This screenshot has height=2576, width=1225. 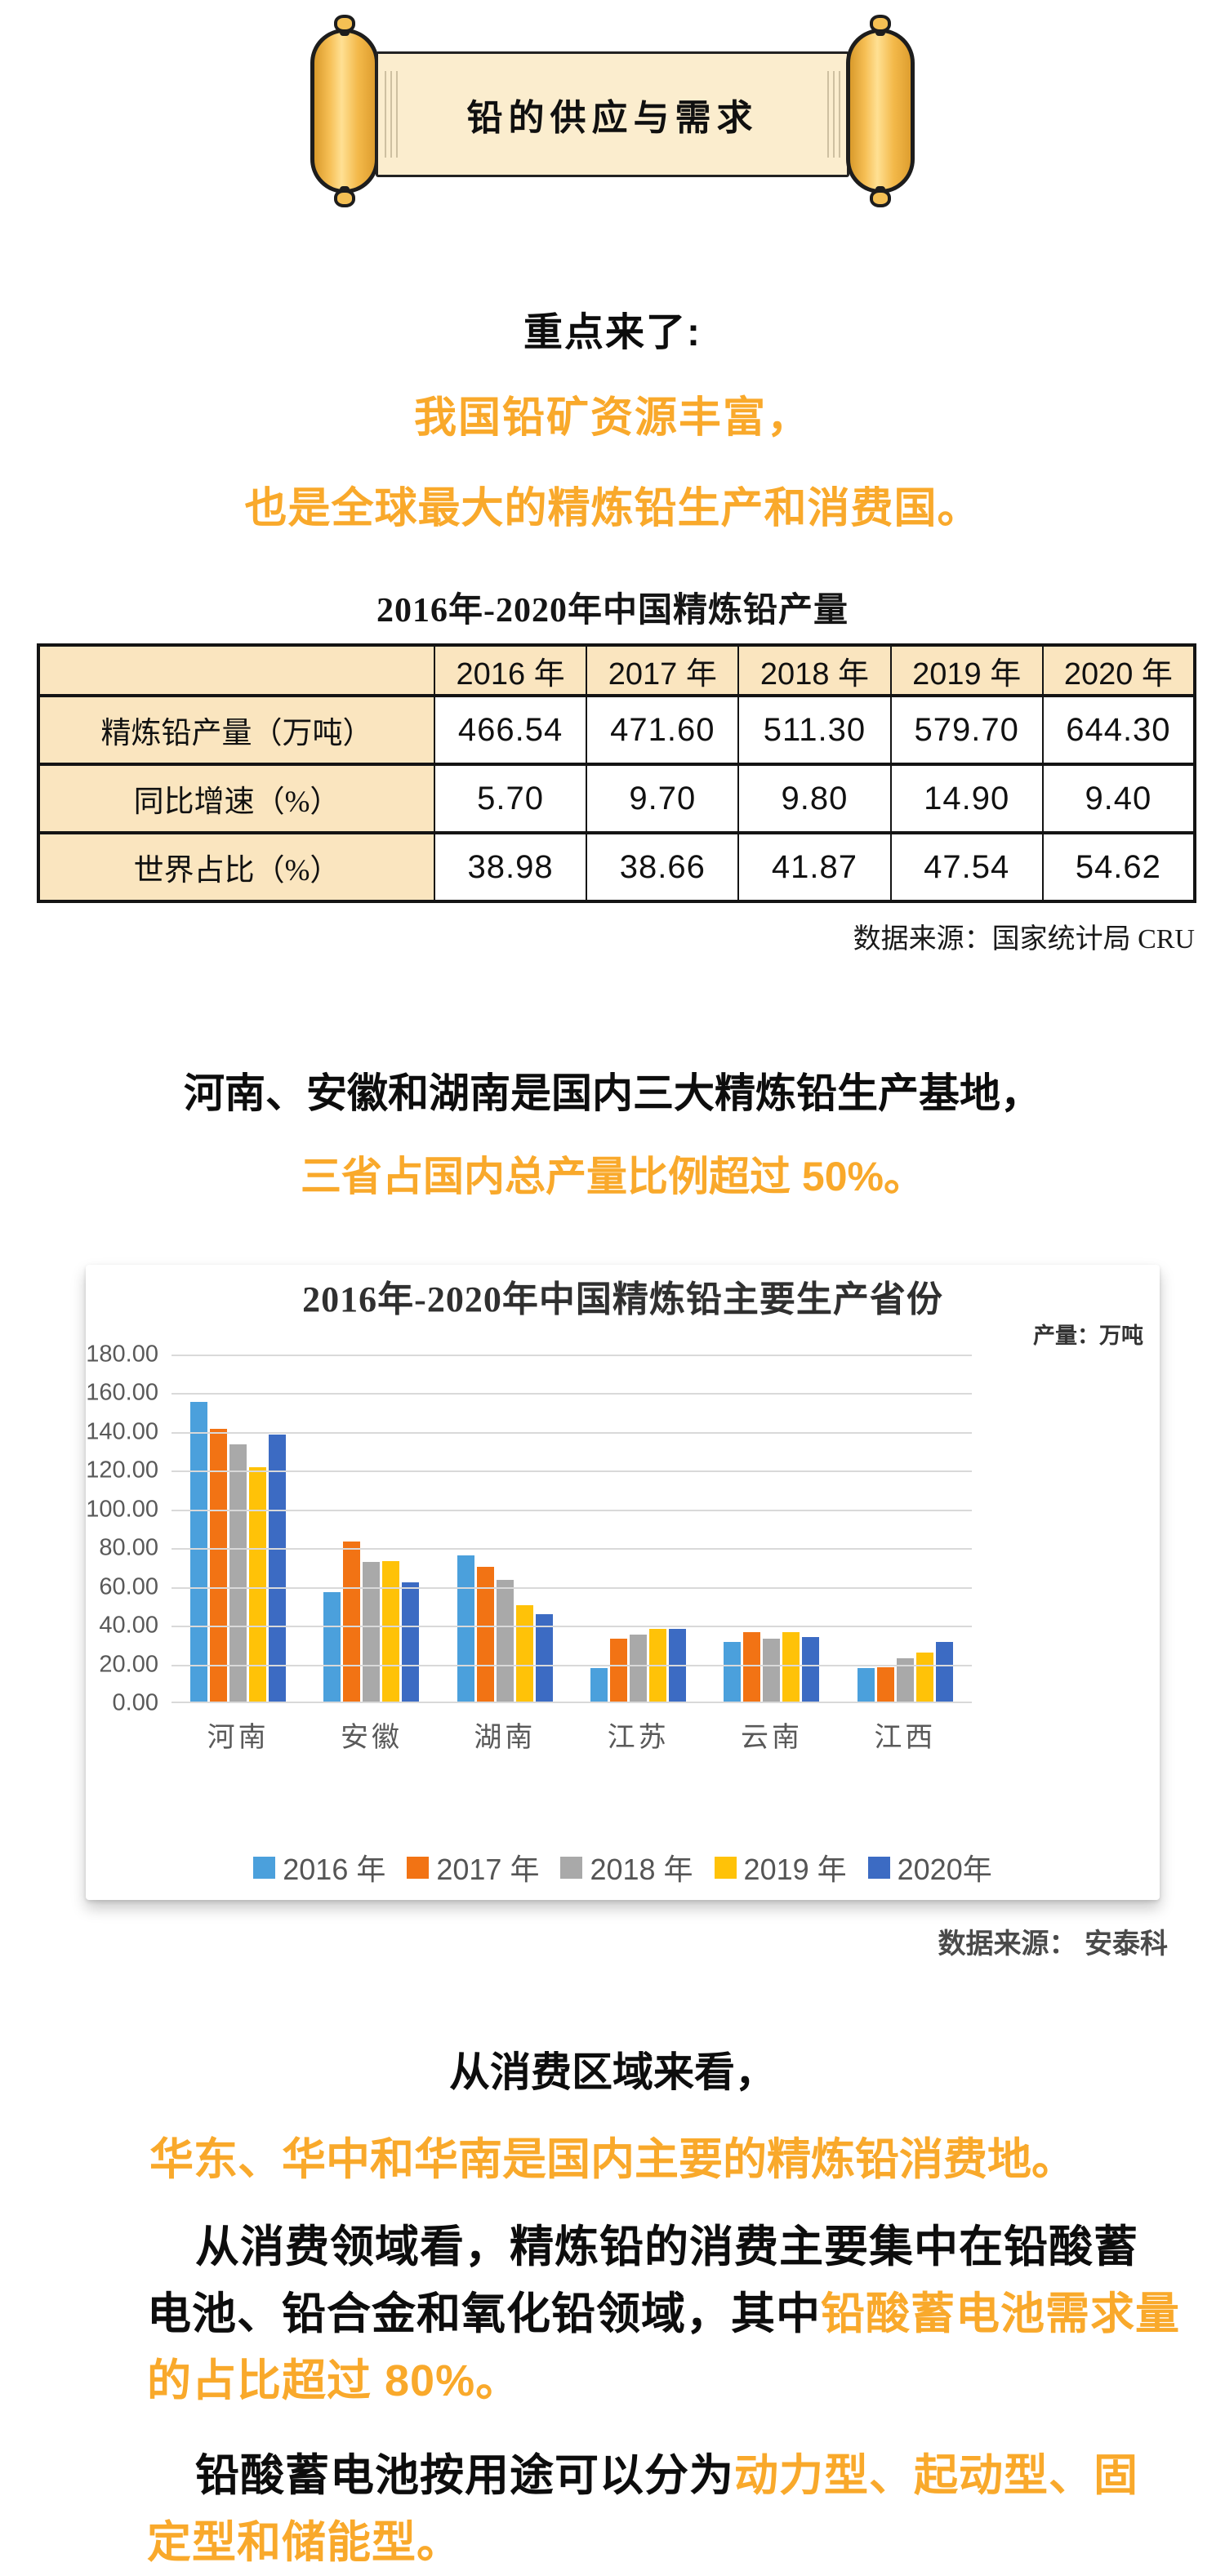 I want to click on table-source: 数据来源：国家统计局 CRU, so click(x=1024, y=939).